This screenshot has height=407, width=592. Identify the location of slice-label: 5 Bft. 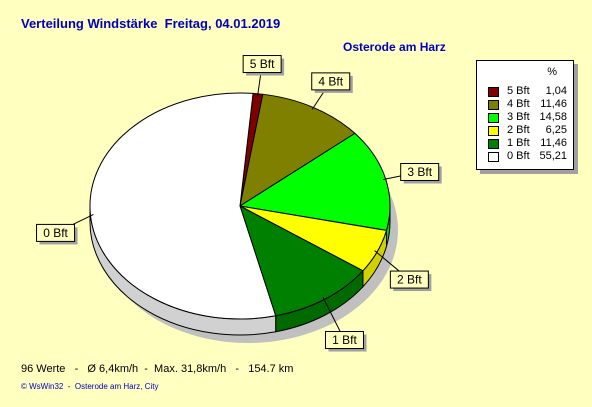
(262, 64).